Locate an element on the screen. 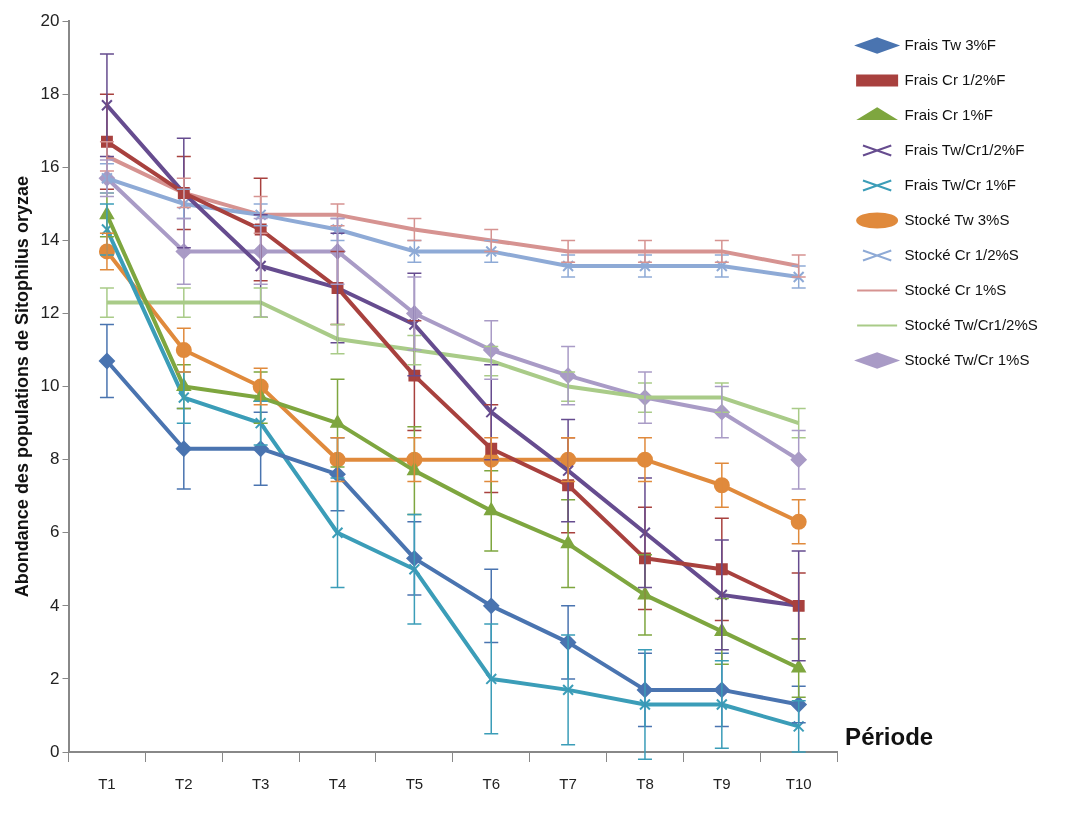  legend-label: Frais Tw/Cr 1%F is located at coordinates (960, 184).